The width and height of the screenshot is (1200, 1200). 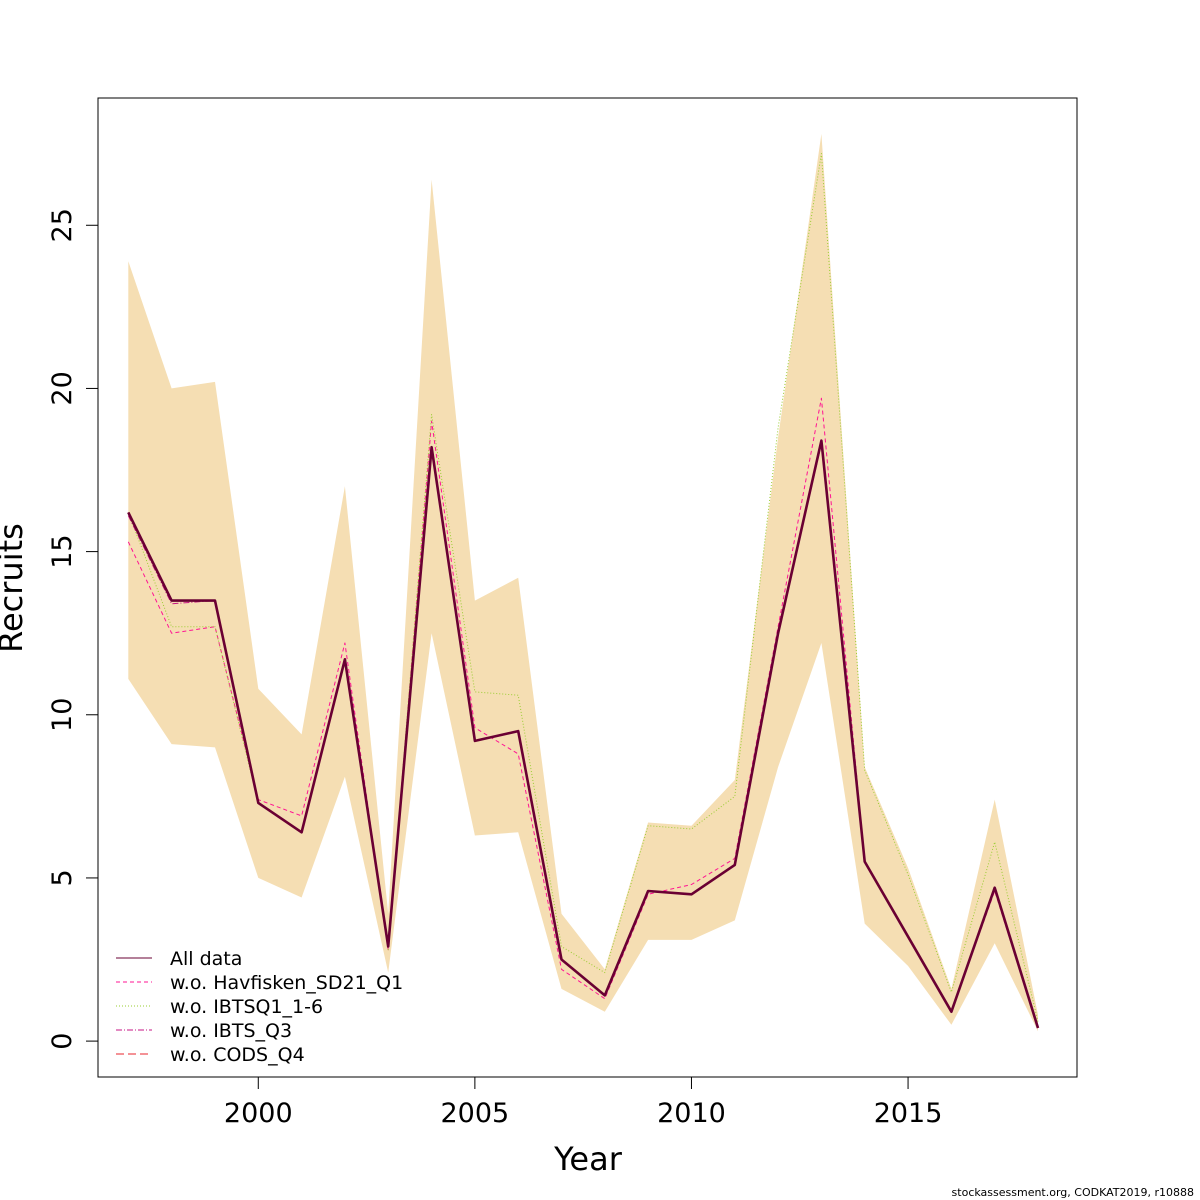 I want to click on y-axis-title: Recruits, so click(x=15, y=588).